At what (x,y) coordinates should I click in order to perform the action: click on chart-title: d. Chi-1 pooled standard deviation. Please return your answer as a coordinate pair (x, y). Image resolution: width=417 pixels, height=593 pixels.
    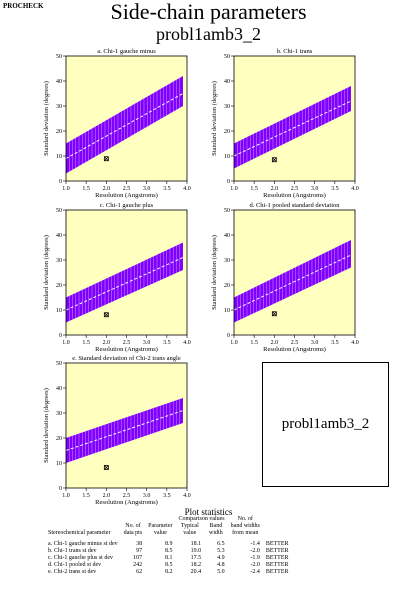
    Looking at the image, I should click on (294, 205).